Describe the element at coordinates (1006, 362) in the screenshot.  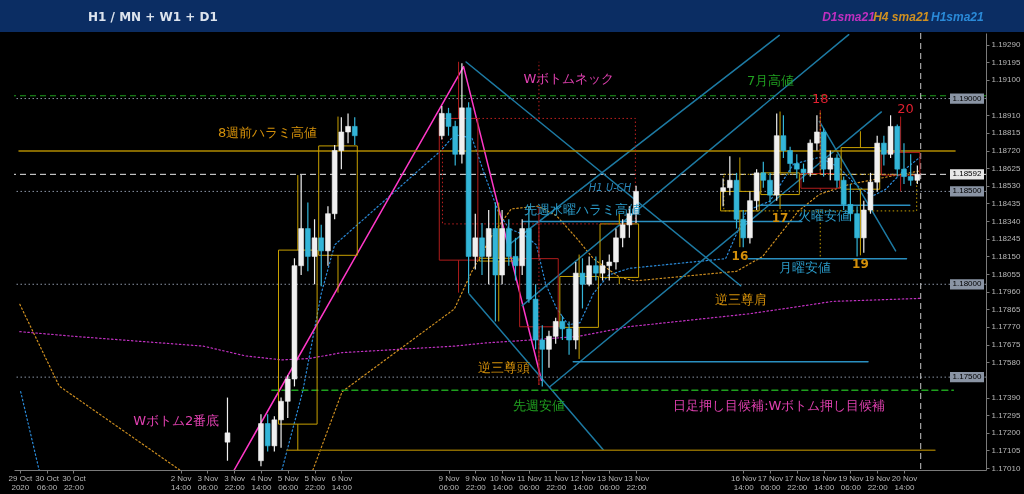
I see `y-tick-label: 1.17580` at that location.